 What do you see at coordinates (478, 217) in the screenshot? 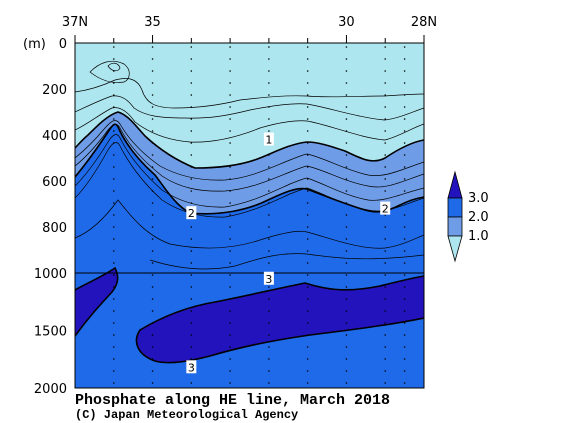
I see `legend-label-2: 2.0` at bounding box center [478, 217].